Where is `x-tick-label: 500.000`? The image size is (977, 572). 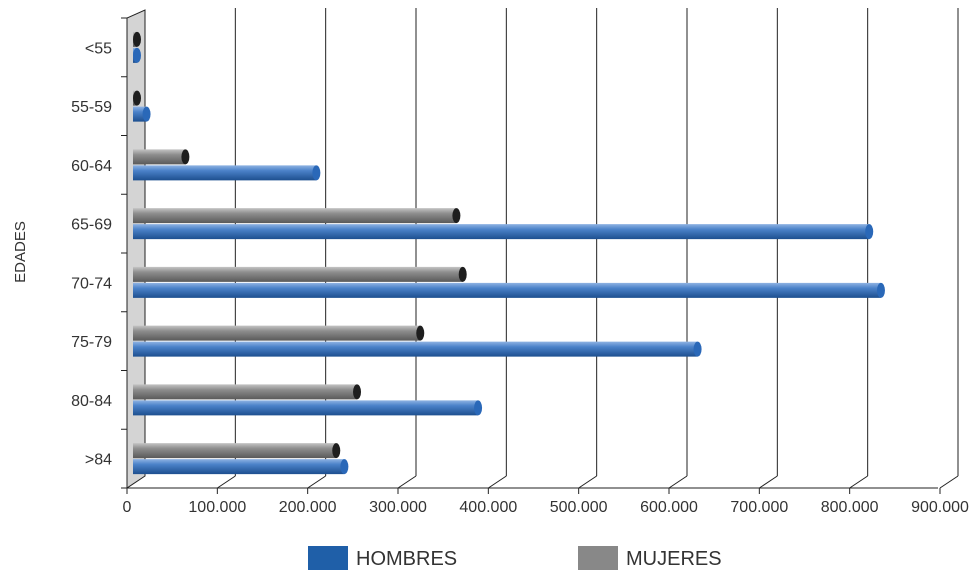
x-tick-label: 500.000 is located at coordinates (579, 507).